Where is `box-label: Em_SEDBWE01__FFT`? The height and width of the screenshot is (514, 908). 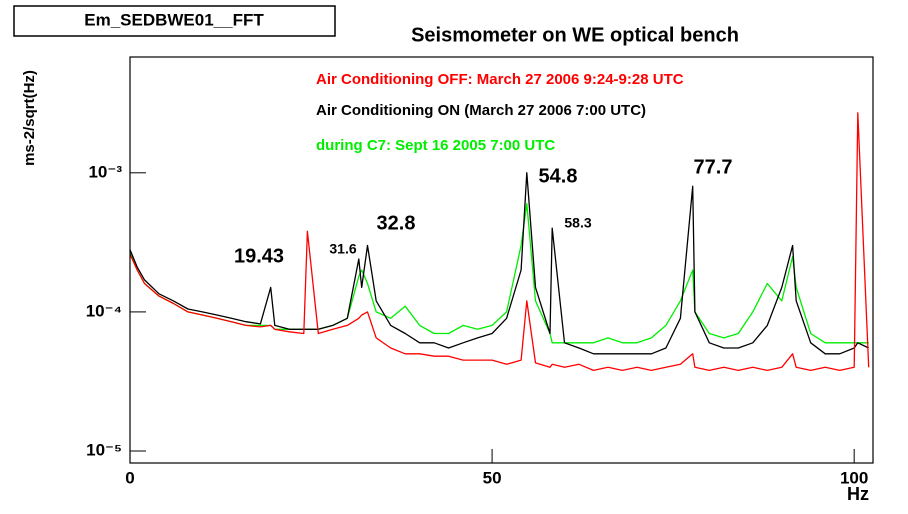 box-label: Em_SEDBWE01__FFT is located at coordinates (174, 19).